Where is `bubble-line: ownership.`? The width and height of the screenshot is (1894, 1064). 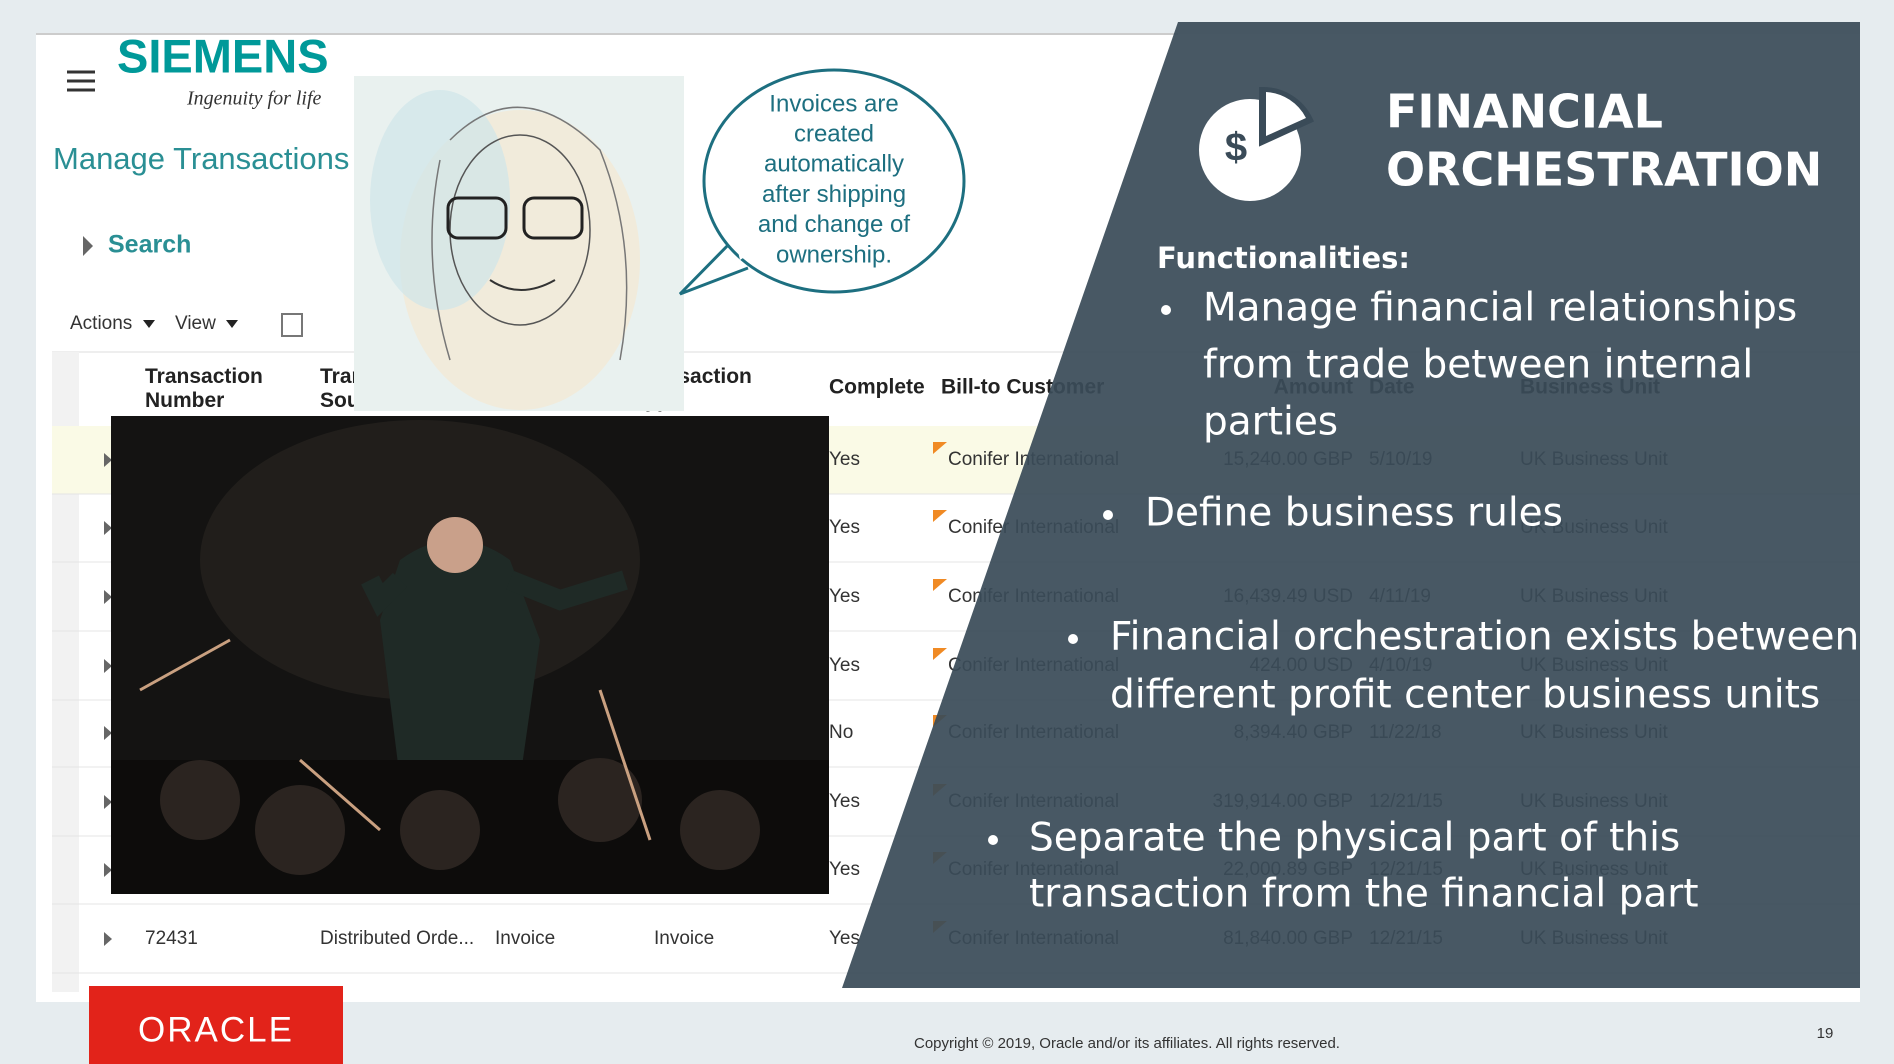 bubble-line: ownership. is located at coordinates (834, 254).